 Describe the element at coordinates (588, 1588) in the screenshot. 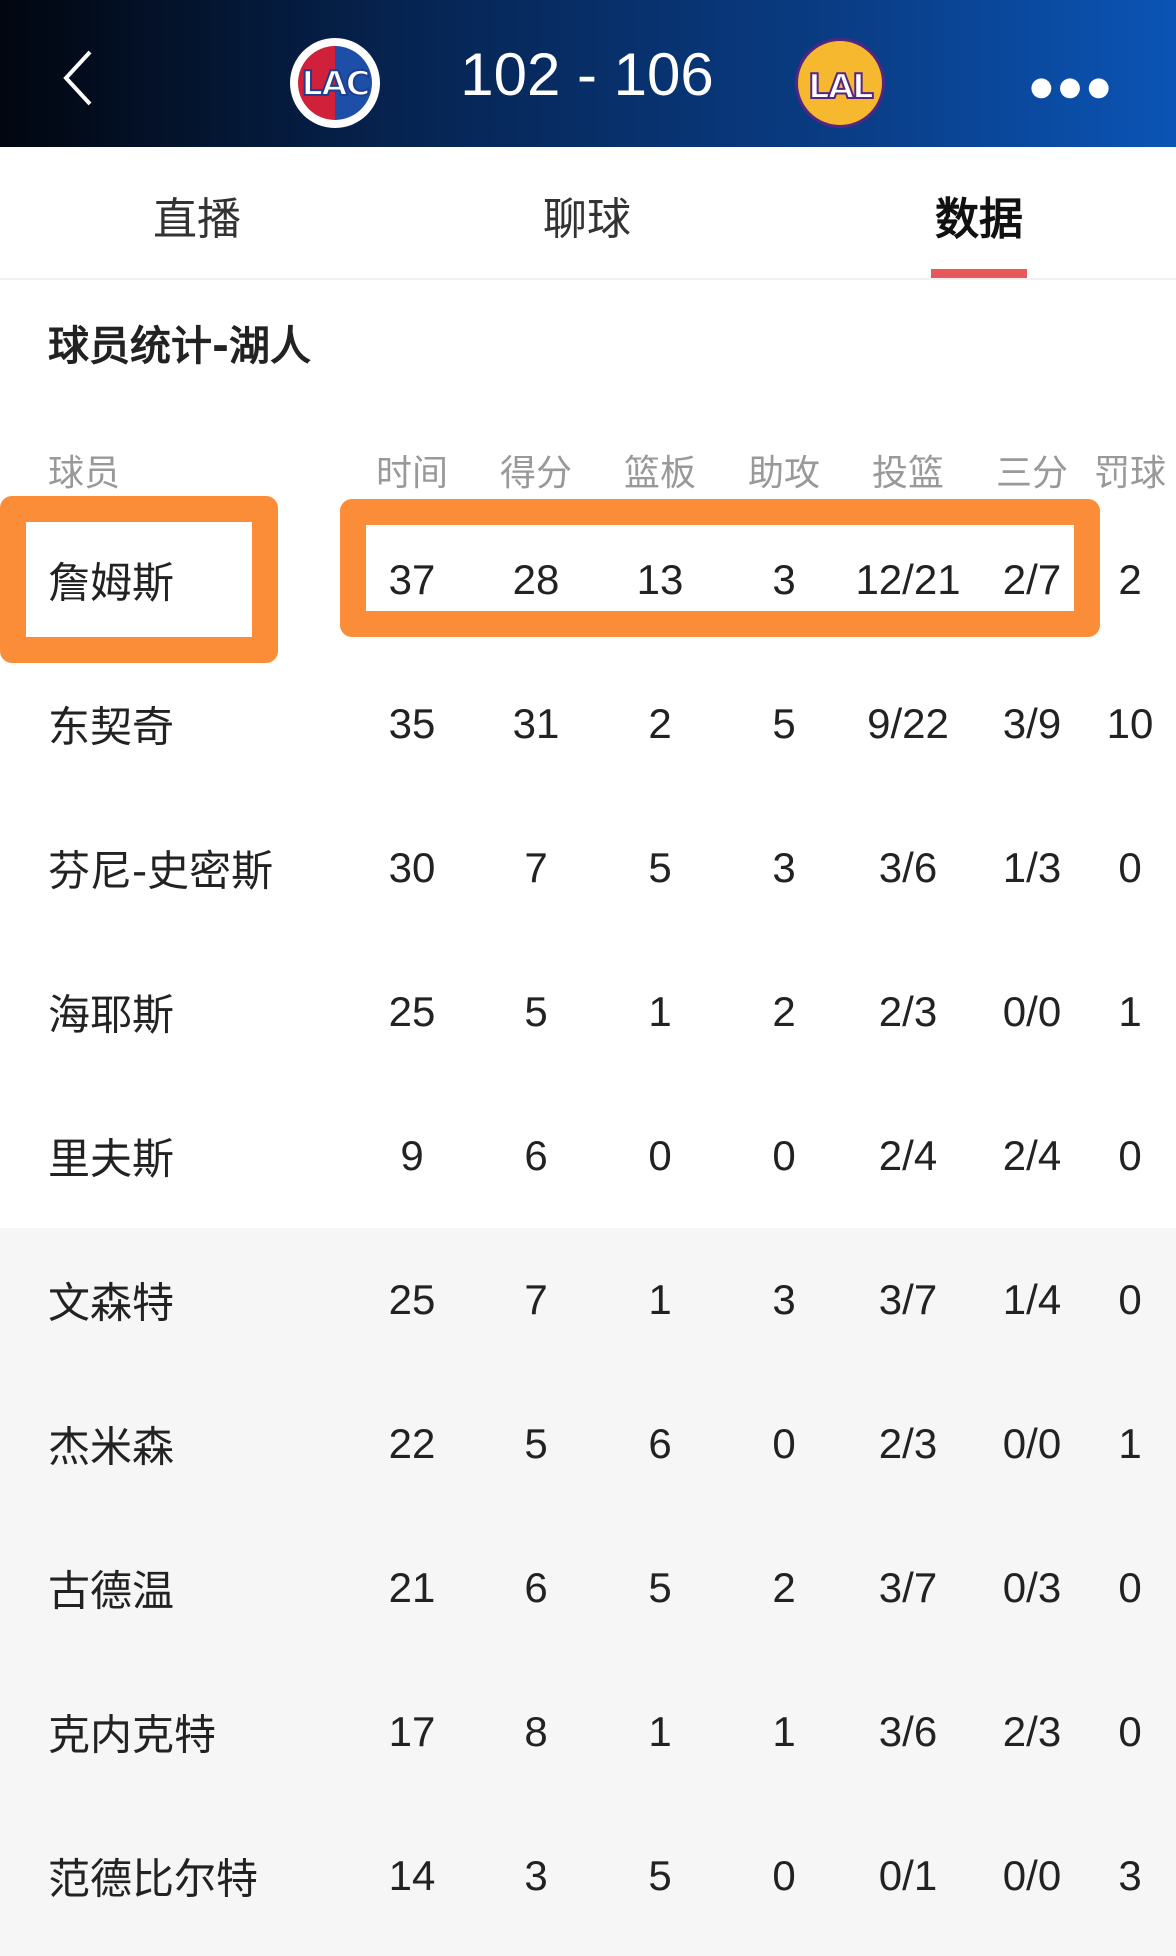

I see `table-row: 古德温 21 6 5 2 3/7 0/3 0` at that location.